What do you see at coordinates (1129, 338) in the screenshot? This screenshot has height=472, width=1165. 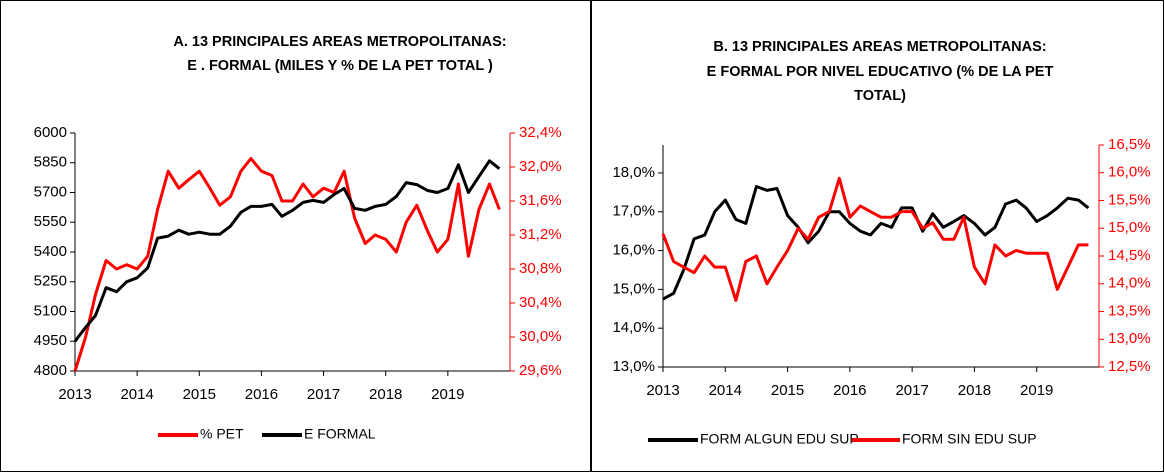 I see `y2-tick-label: 13,0%` at bounding box center [1129, 338].